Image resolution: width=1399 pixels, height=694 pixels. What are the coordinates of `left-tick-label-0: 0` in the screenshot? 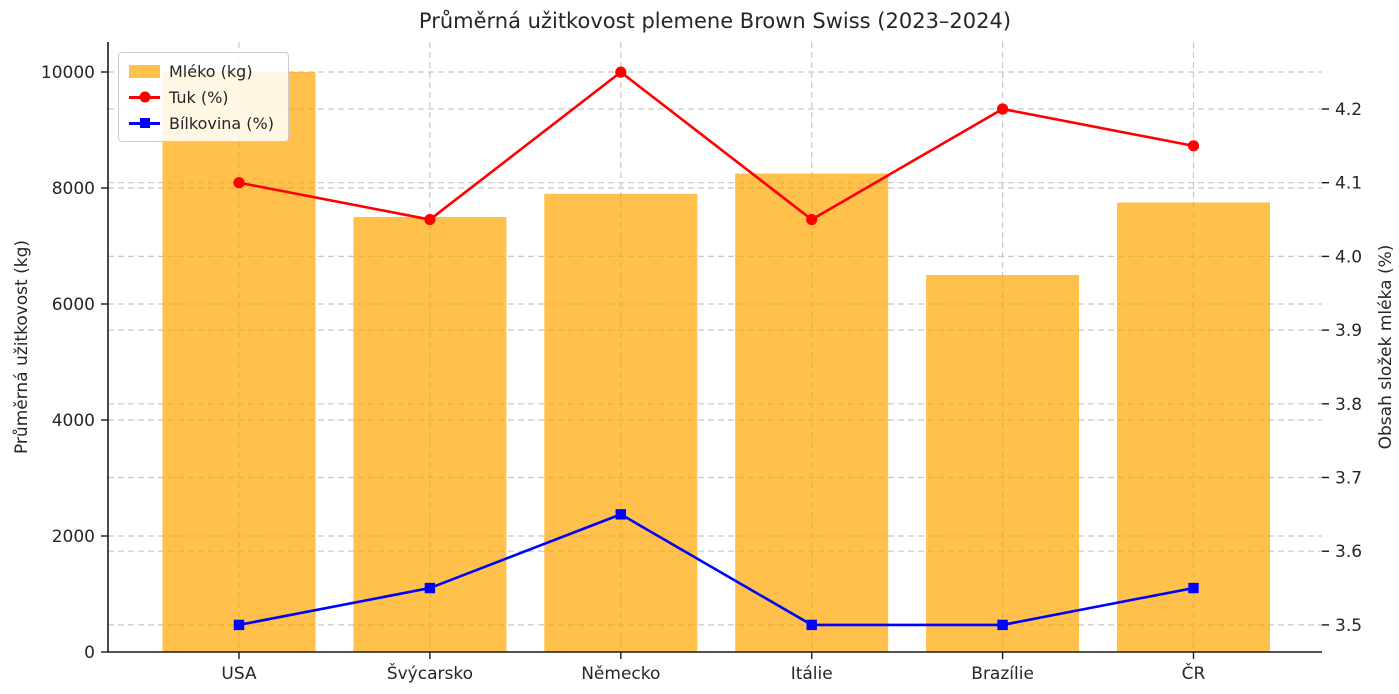 It's located at (89, 653).